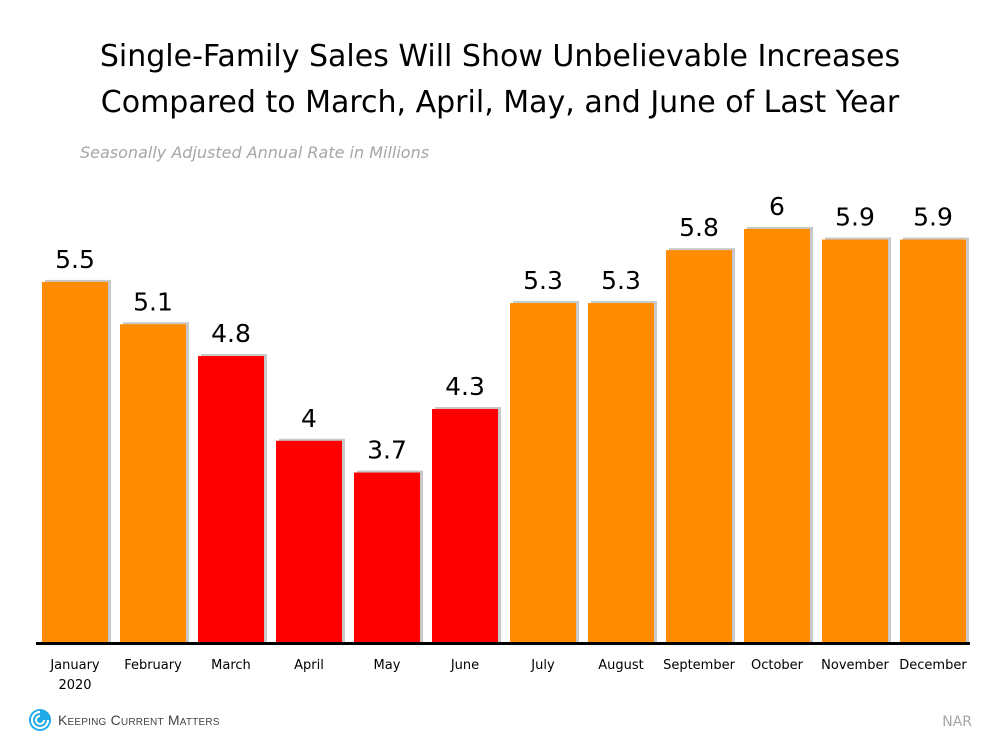  Describe the element at coordinates (74, 665) in the screenshot. I see `x-tick-label: January` at that location.